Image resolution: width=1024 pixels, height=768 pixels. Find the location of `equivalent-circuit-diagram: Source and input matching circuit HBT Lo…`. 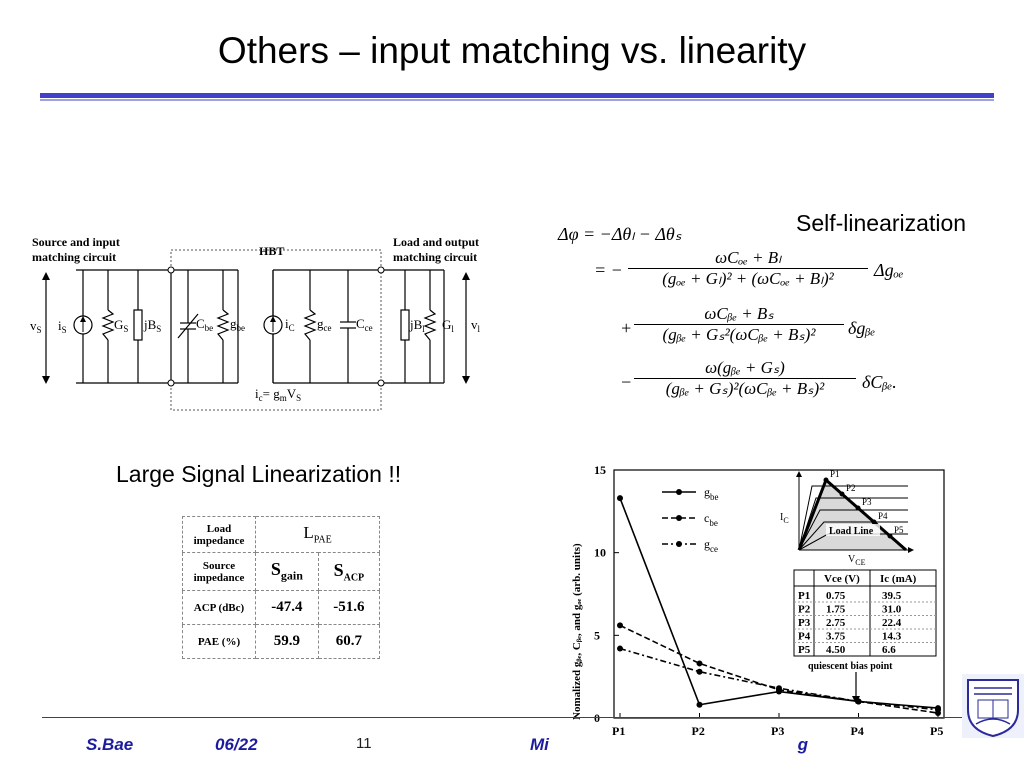

equivalent-circuit-diagram: Source and input matching circuit HBT Lo… is located at coordinates (255, 323).